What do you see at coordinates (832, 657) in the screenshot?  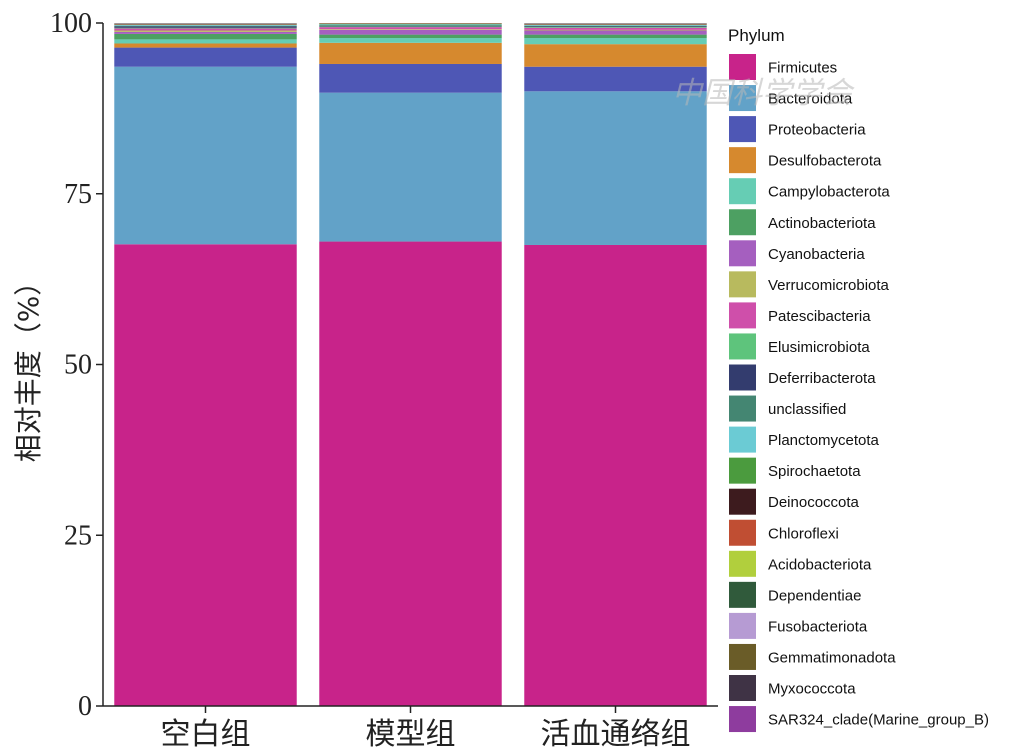 I see `legend-entry-label: Gemmatimonadota` at bounding box center [832, 657].